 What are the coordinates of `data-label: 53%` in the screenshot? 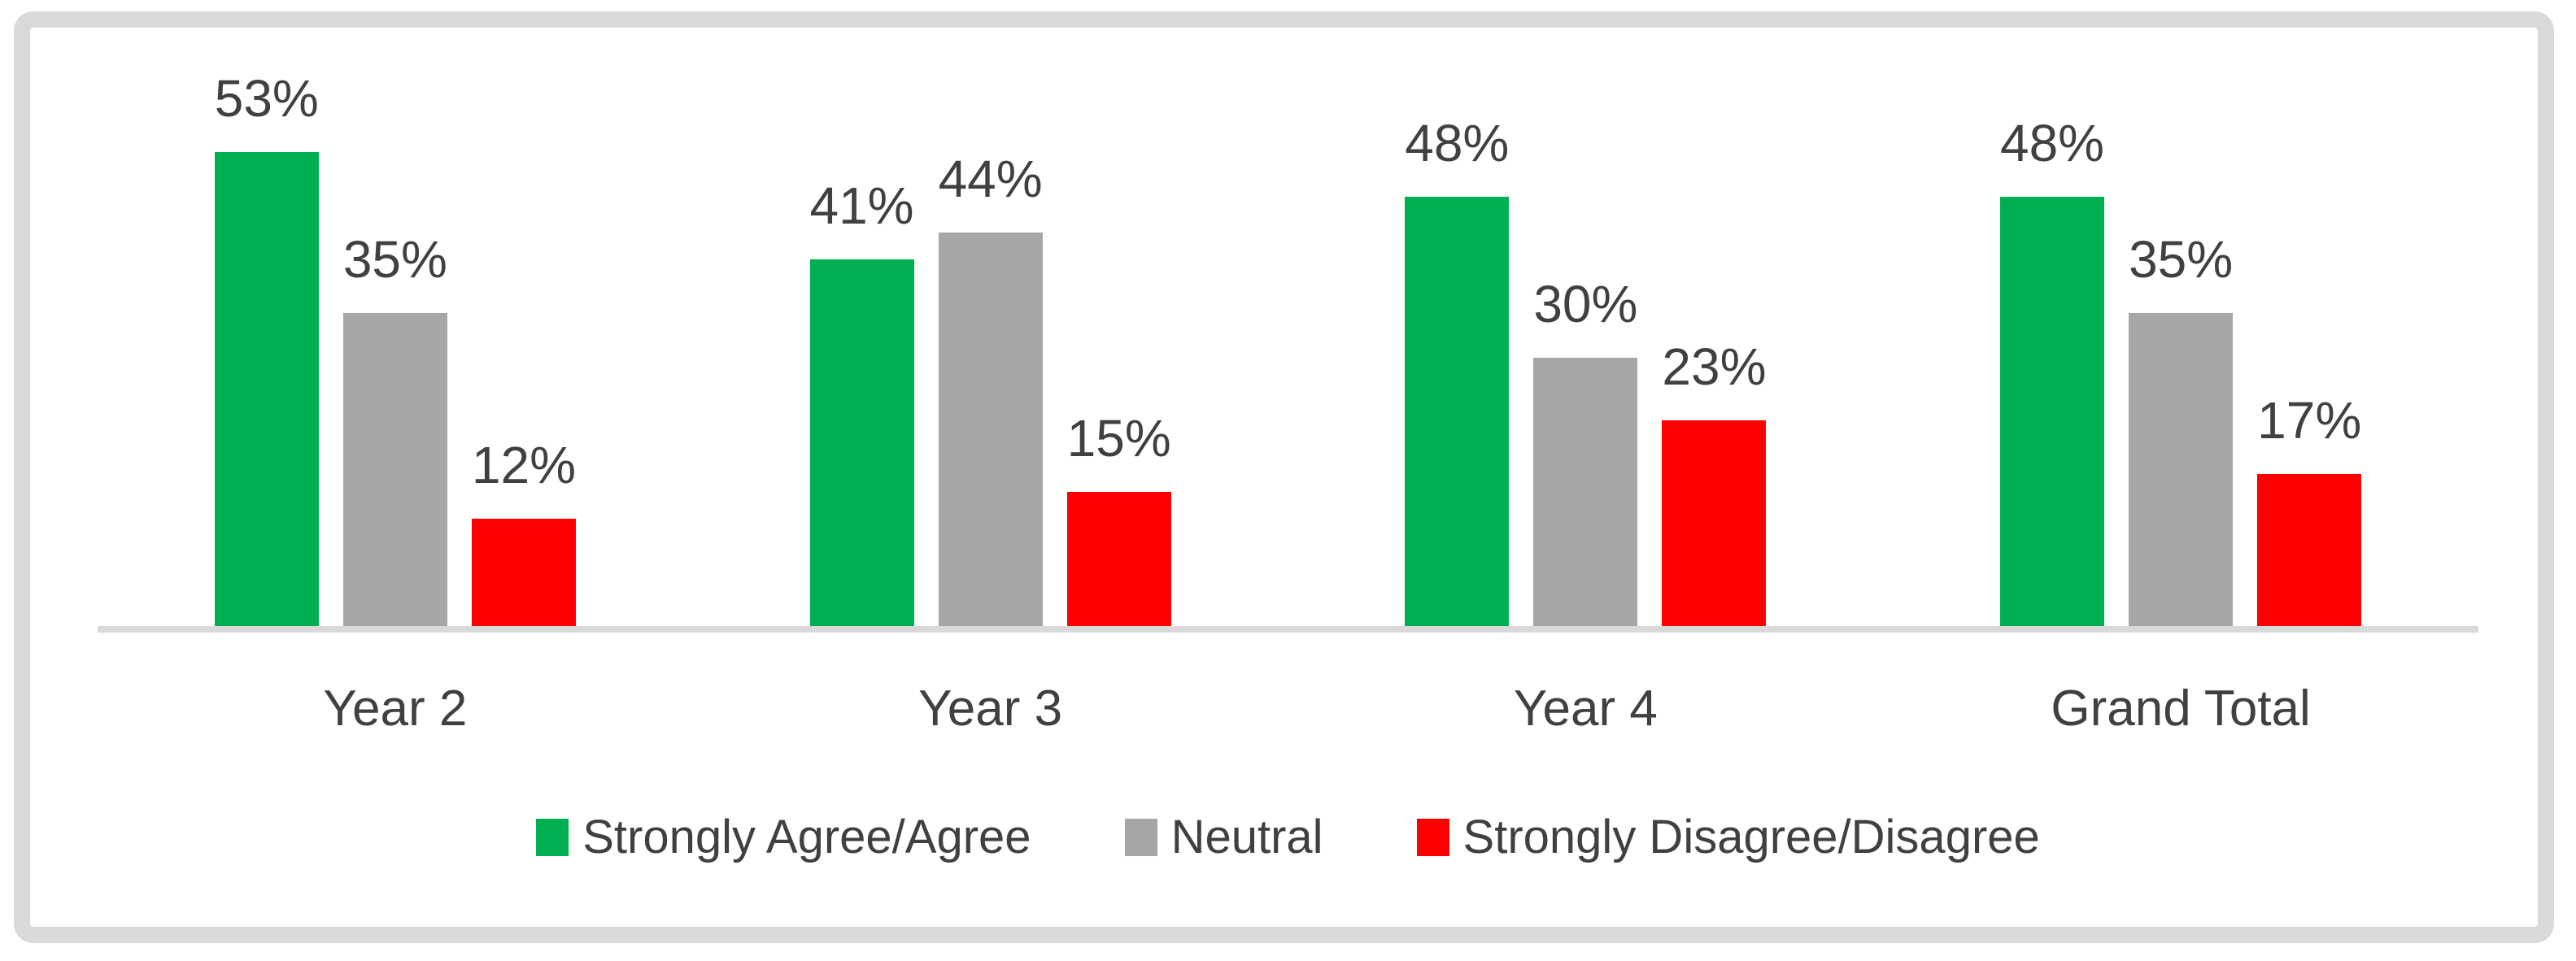 It's located at (266, 98).